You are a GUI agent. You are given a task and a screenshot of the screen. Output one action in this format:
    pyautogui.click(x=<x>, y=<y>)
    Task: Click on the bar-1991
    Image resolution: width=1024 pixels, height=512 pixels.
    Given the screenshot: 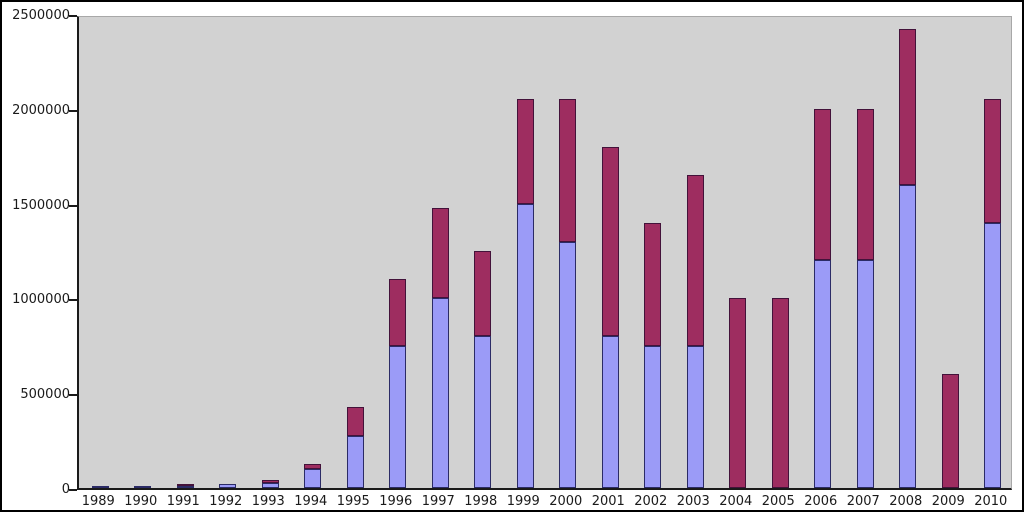 What is the action you would take?
    pyautogui.click(x=185, y=486)
    